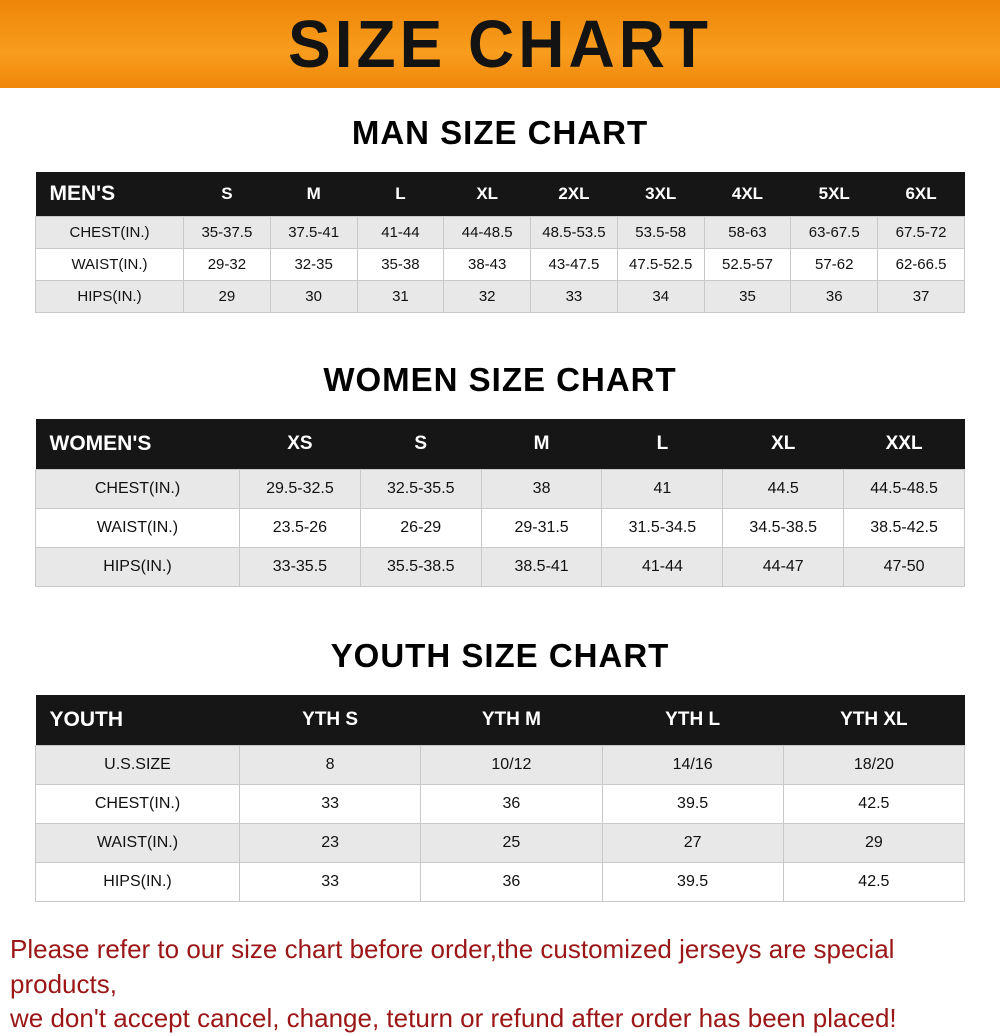 The width and height of the screenshot is (1000, 1036). Describe the element at coordinates (313, 232) in the screenshot. I see `table-cell: 37.5-41` at that location.